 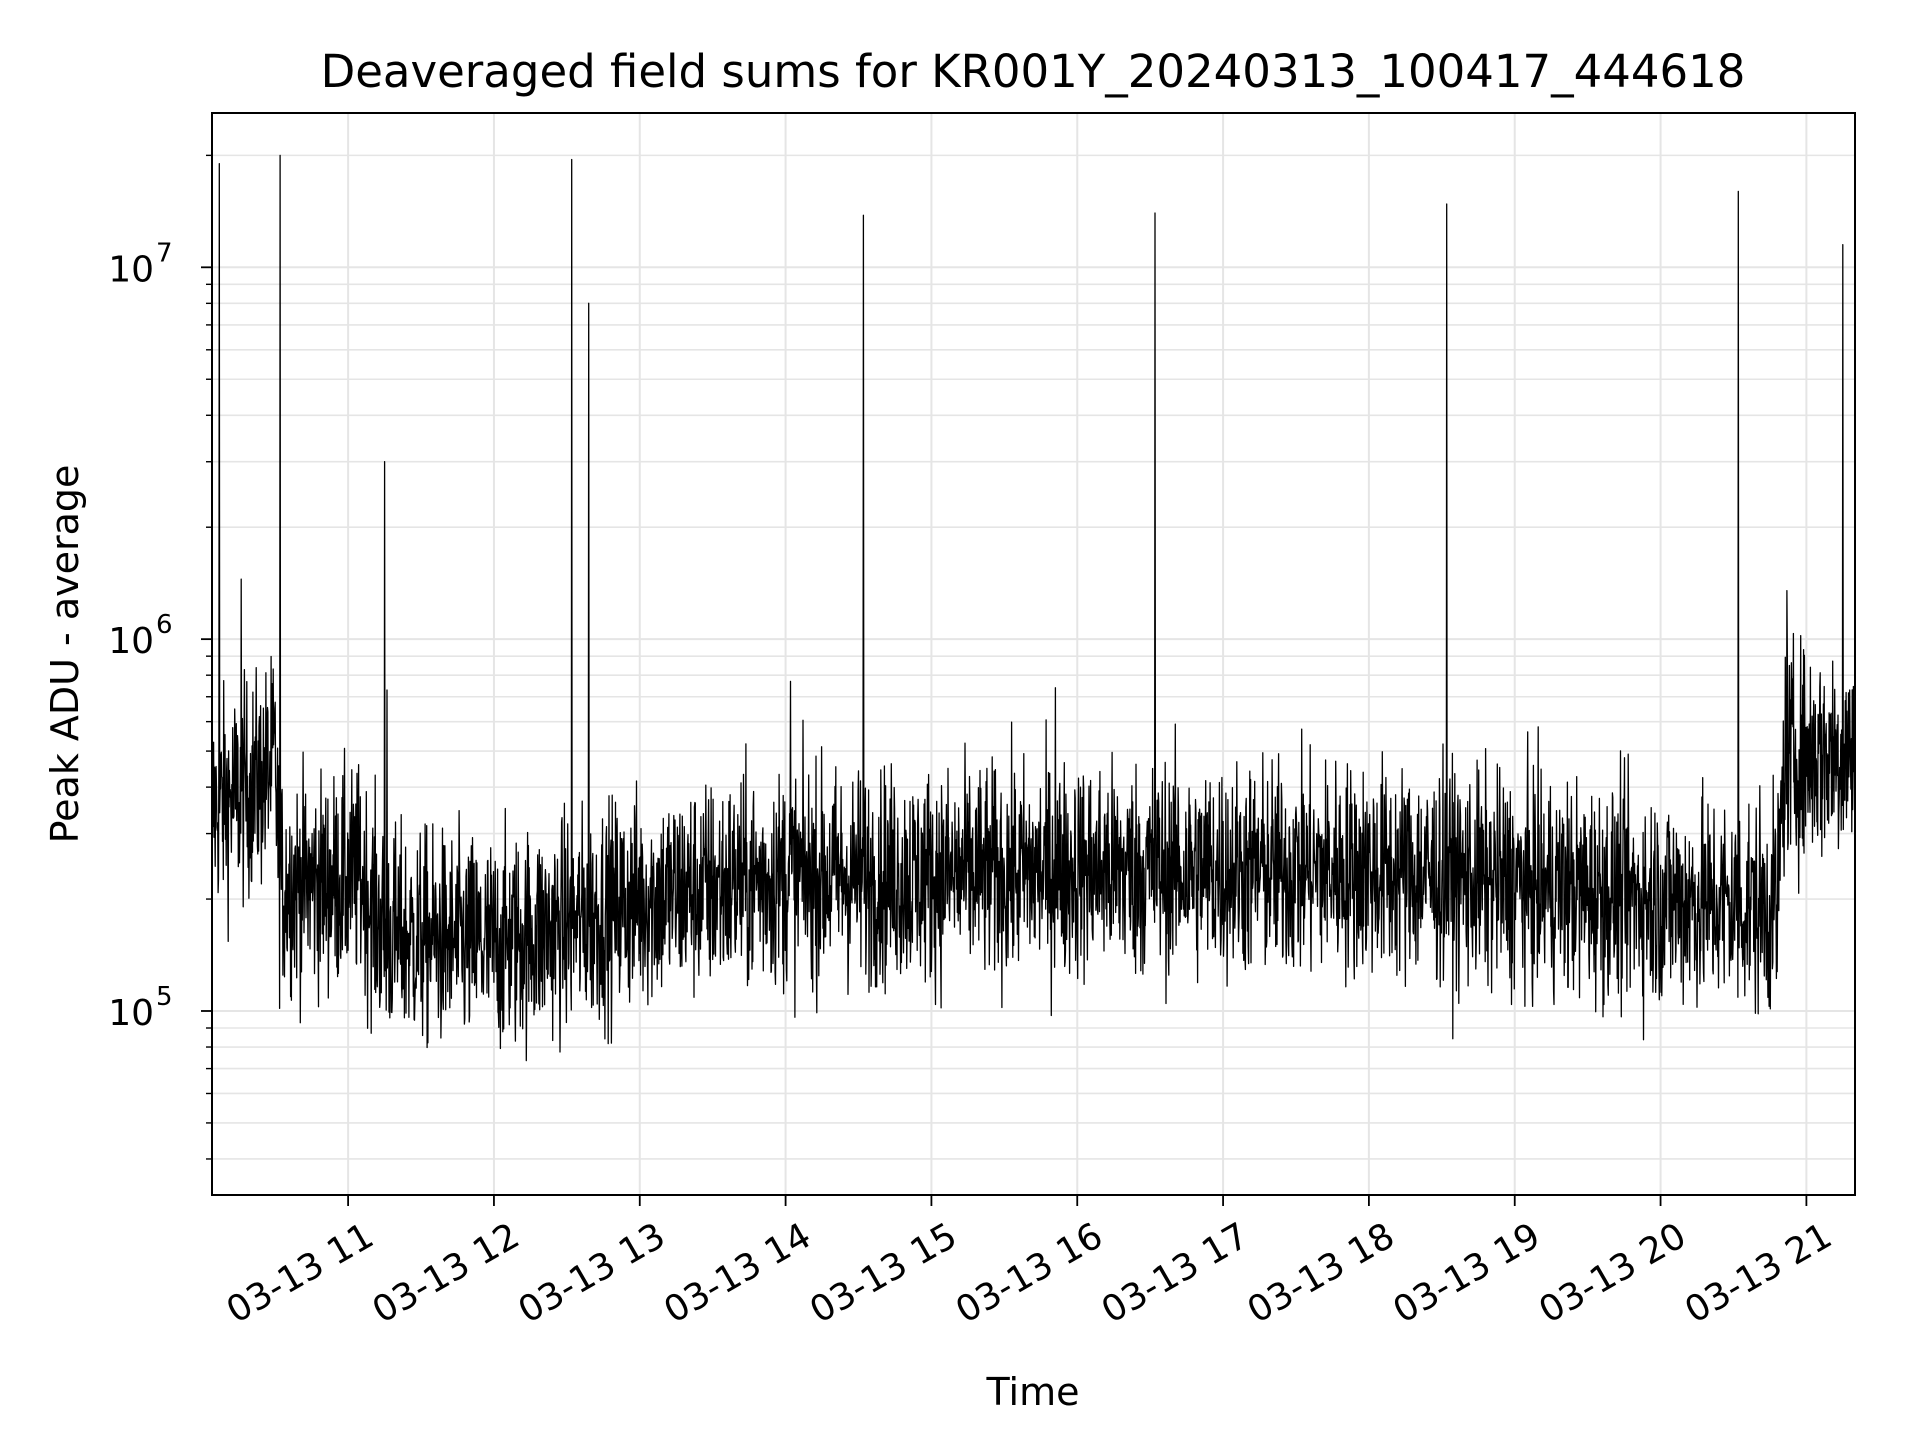 What do you see at coordinates (164, 253) in the screenshot?
I see `y-tick-exponent: 7` at bounding box center [164, 253].